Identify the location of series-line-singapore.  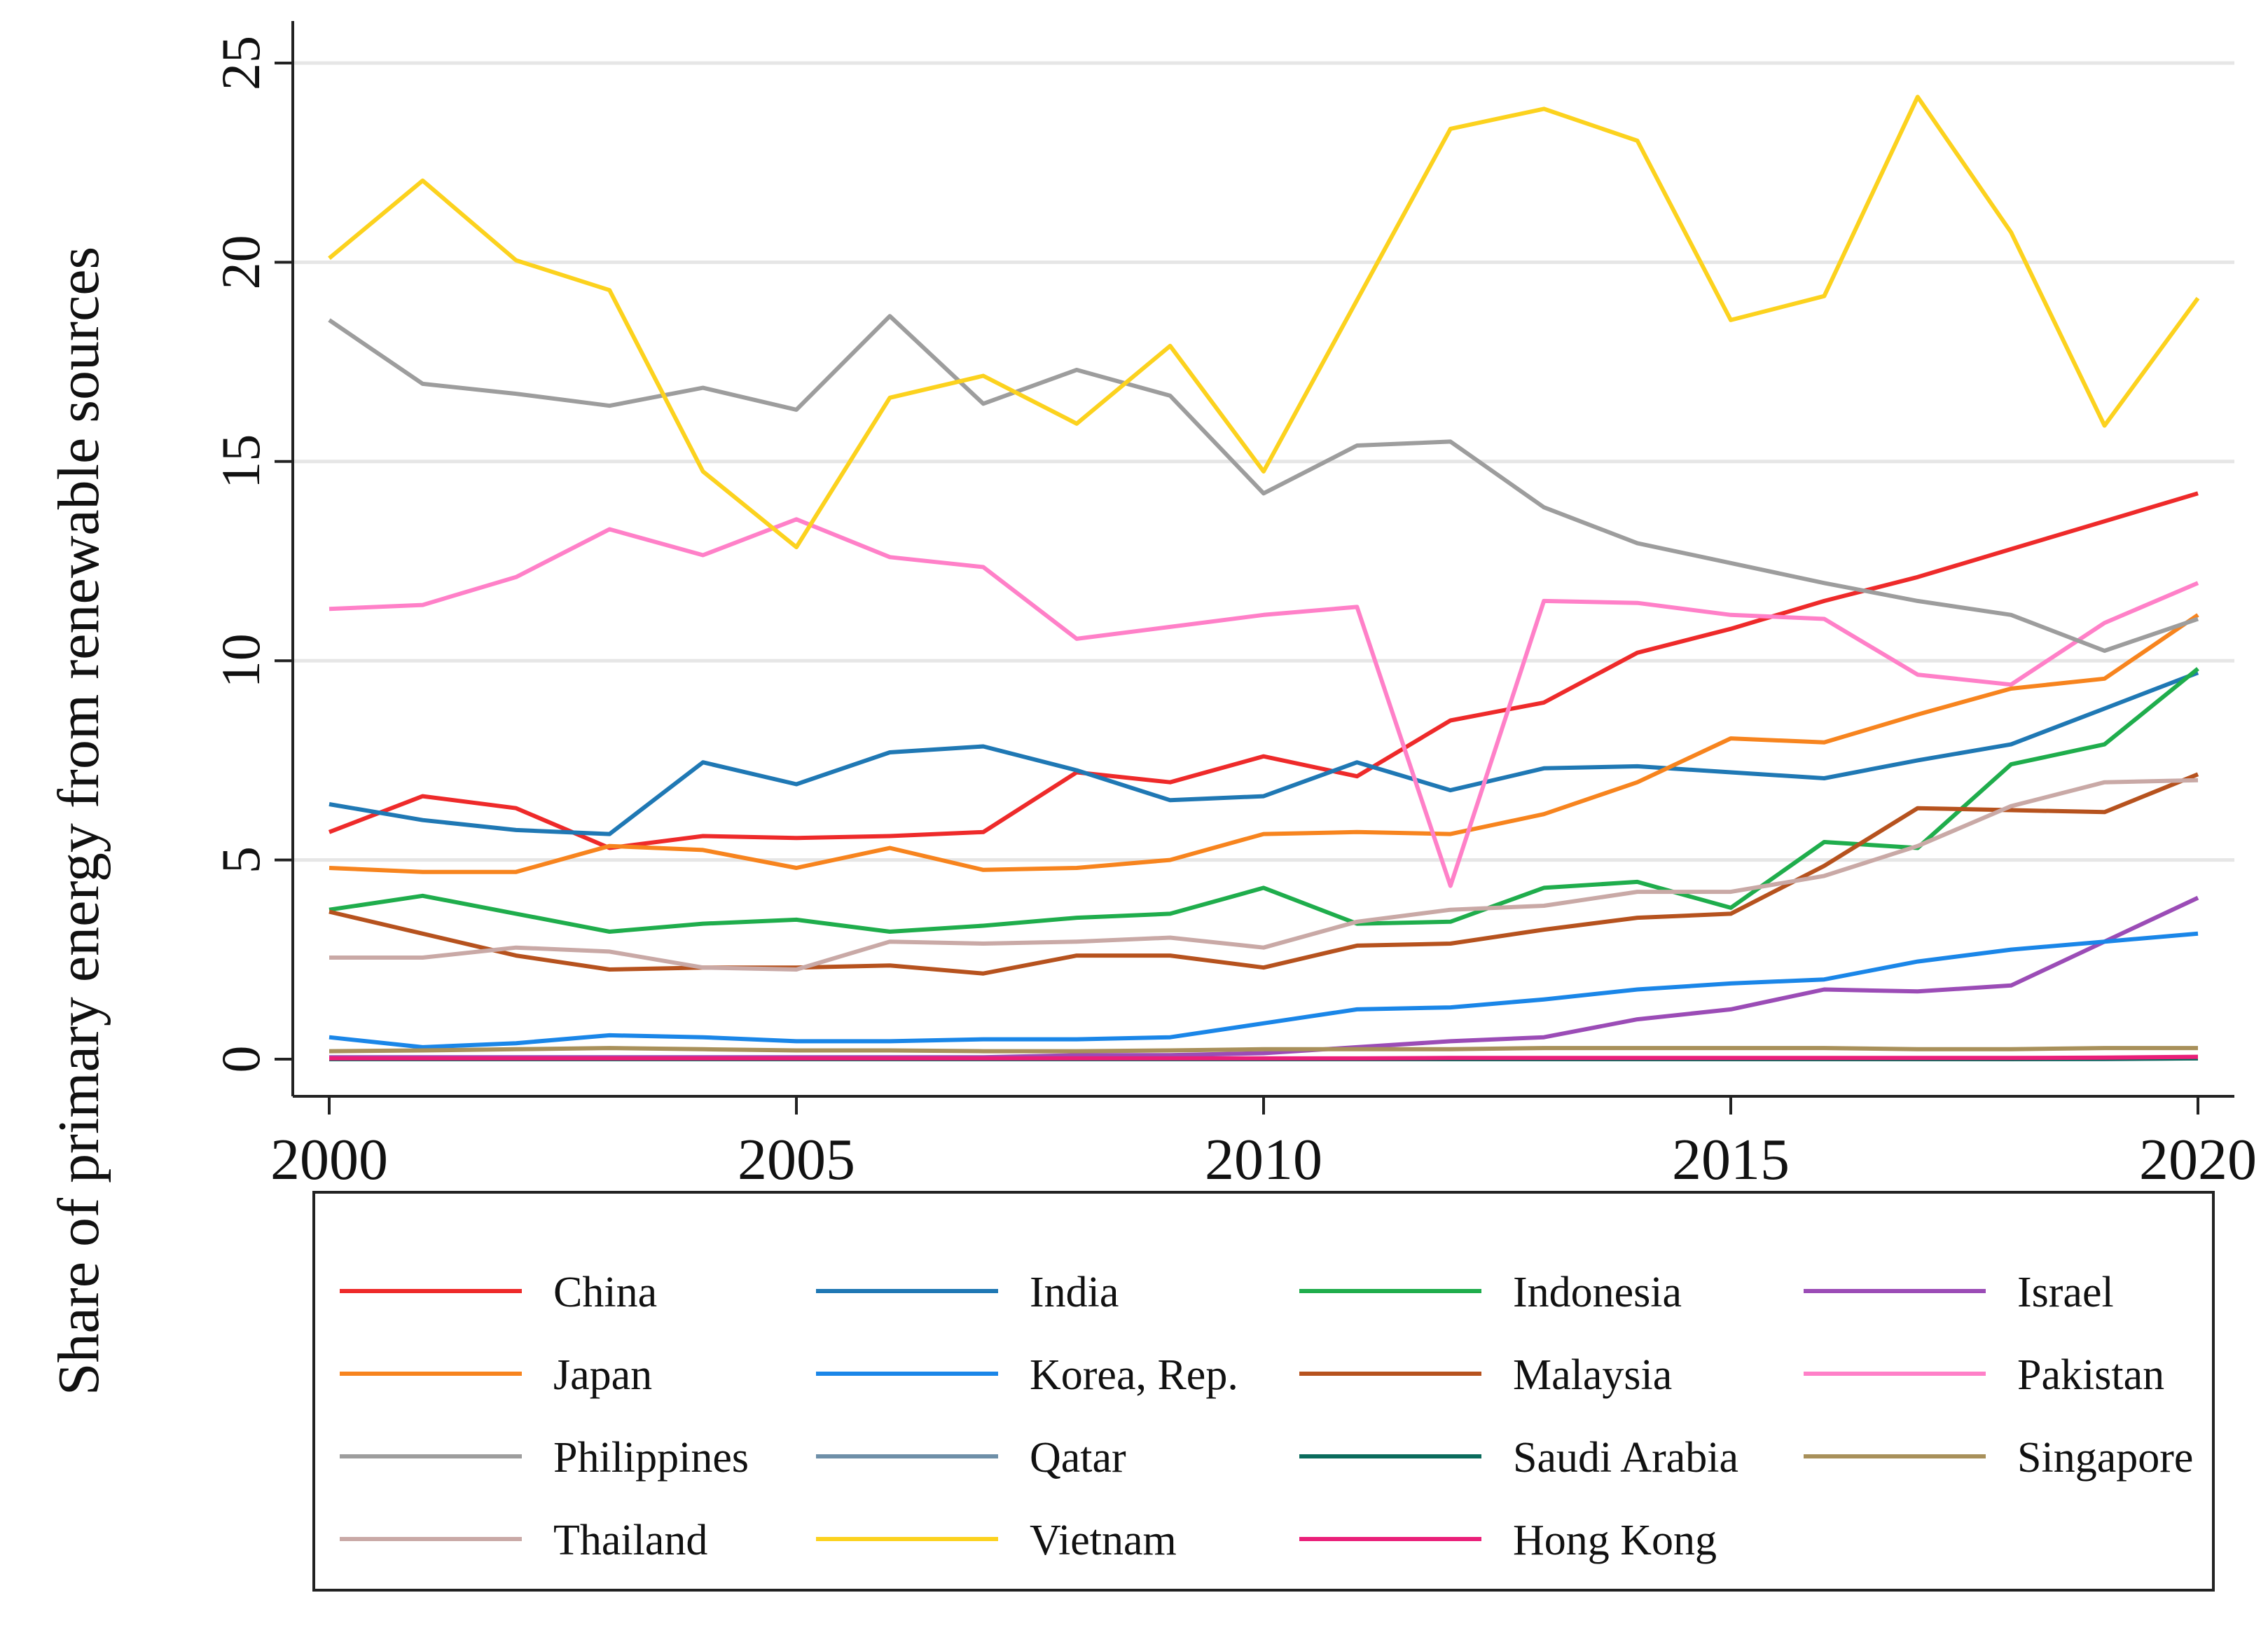
(1263, 1050).